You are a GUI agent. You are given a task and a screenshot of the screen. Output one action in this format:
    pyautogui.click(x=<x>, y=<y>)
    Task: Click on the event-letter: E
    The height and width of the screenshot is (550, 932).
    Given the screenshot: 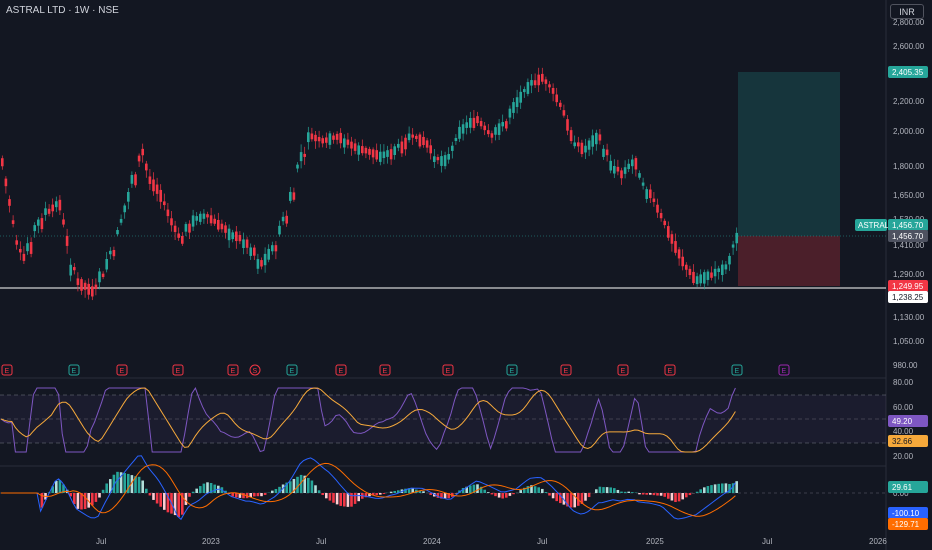 What is the action you would take?
    pyautogui.click(x=74, y=371)
    